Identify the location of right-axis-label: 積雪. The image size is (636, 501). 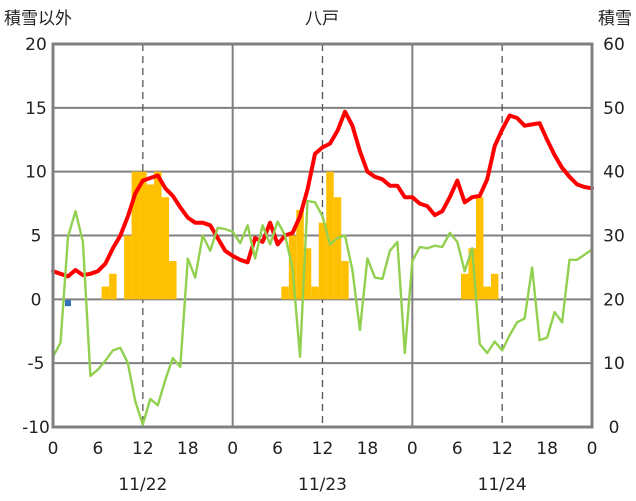
(615, 19).